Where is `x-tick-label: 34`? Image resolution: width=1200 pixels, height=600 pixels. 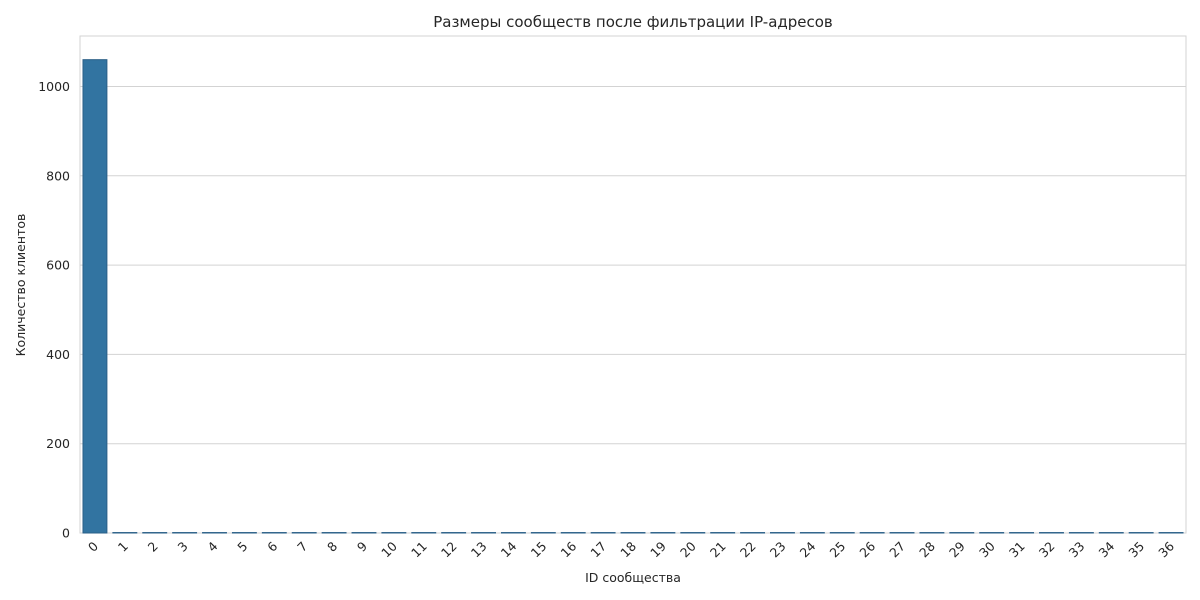
x-tick-label: 34 is located at coordinates (1107, 549).